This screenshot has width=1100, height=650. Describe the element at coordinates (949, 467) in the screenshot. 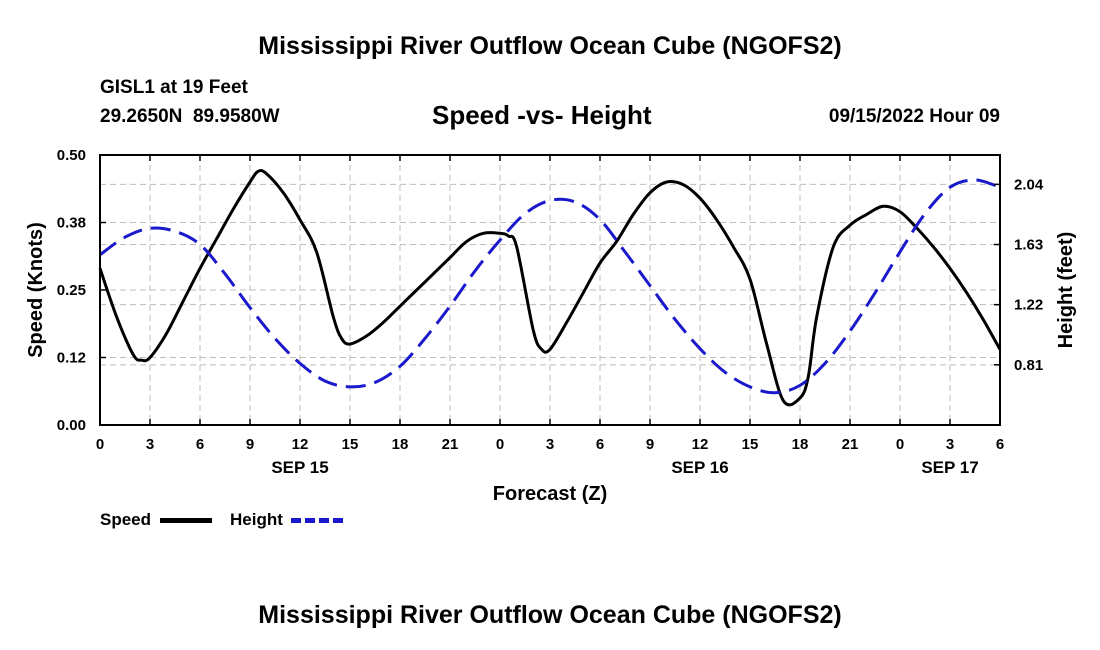

I see `x-date-label: SEP 17` at that location.